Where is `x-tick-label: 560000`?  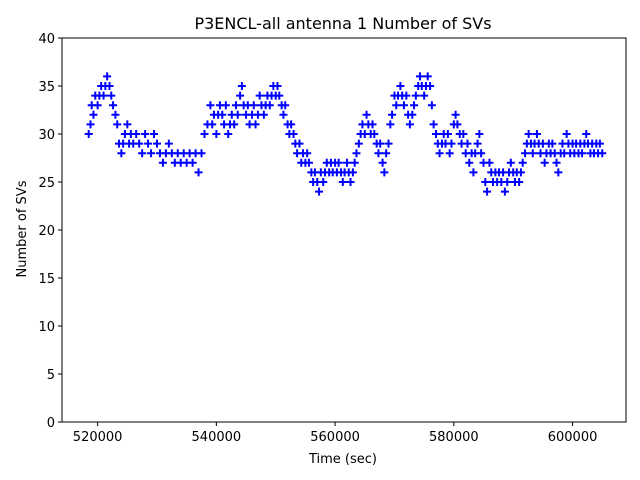
x-tick-label: 560000 is located at coordinates (335, 437).